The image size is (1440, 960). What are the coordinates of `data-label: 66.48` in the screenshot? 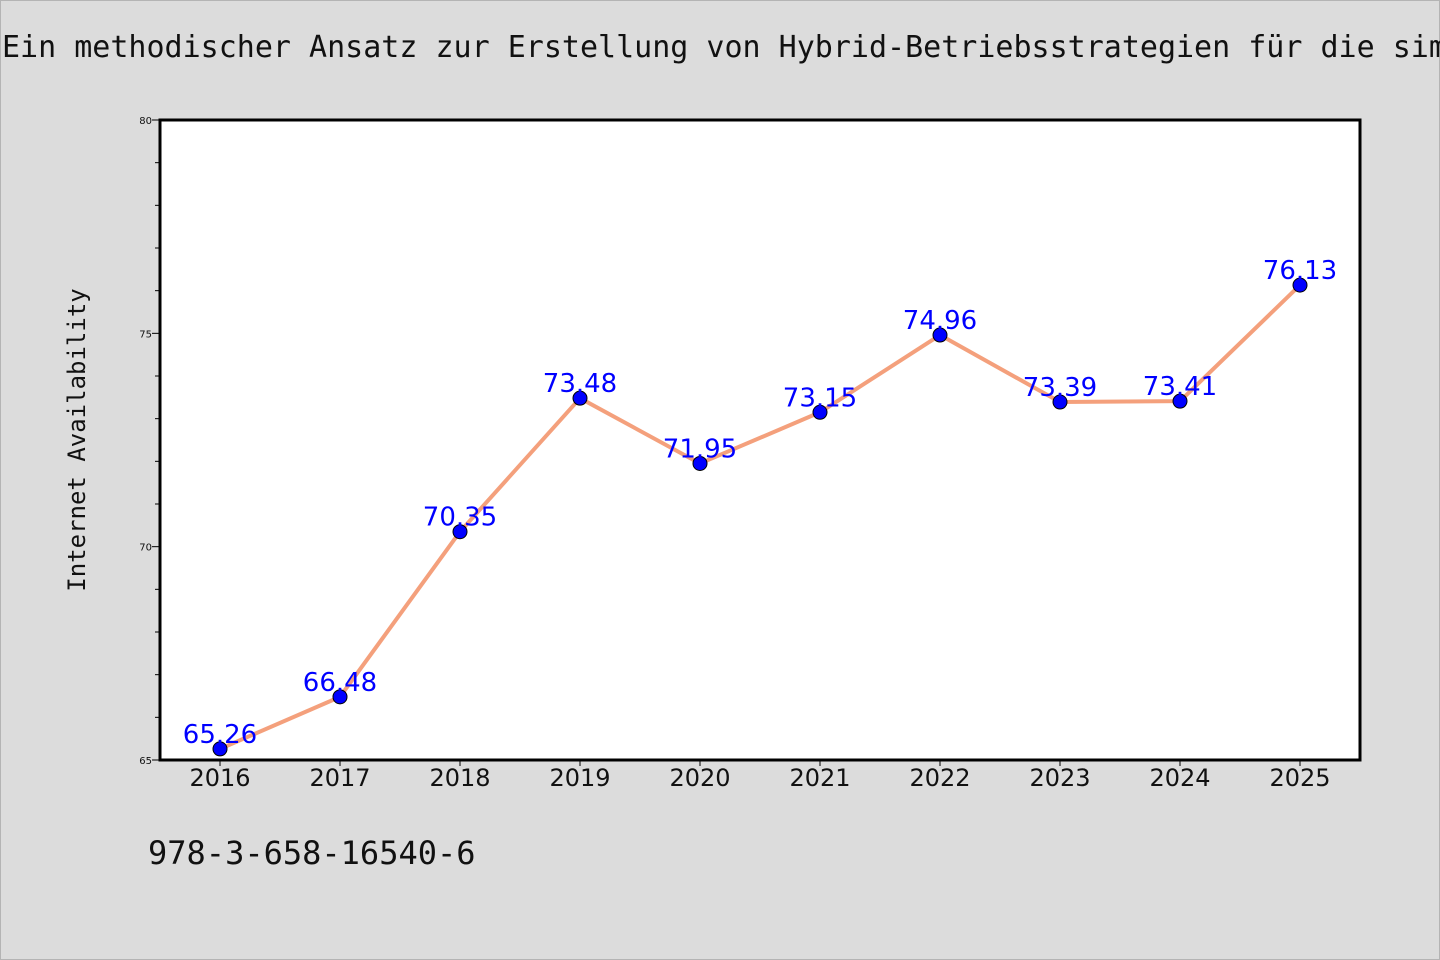 It's located at (340, 683).